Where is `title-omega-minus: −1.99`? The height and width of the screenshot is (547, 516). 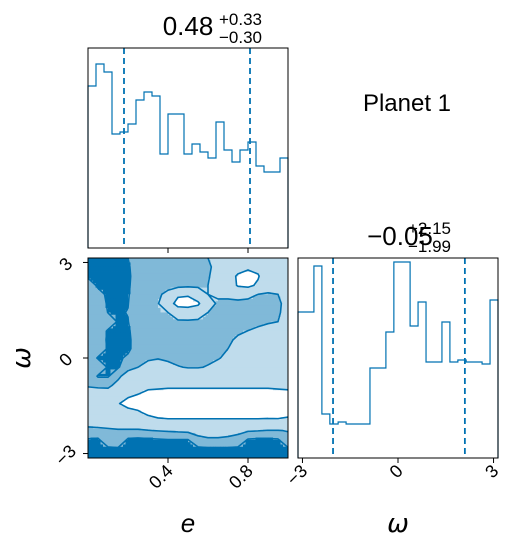 title-omega-minus: −1.99 is located at coordinates (429, 246).